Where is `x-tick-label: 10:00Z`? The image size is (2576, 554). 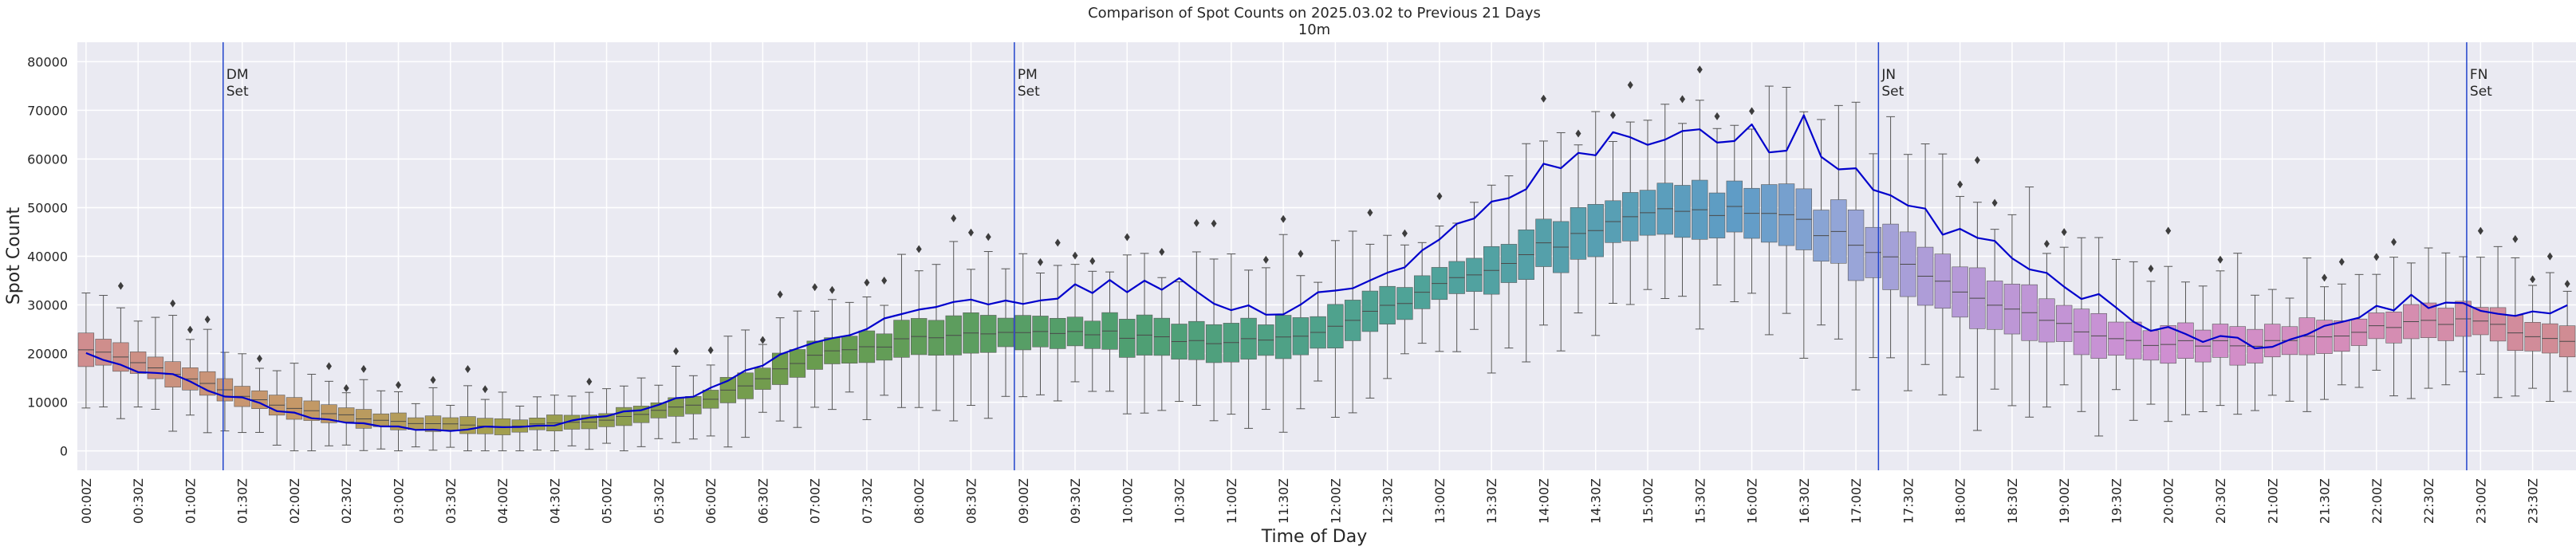
x-tick-label: 10:00Z is located at coordinates (1127, 501).